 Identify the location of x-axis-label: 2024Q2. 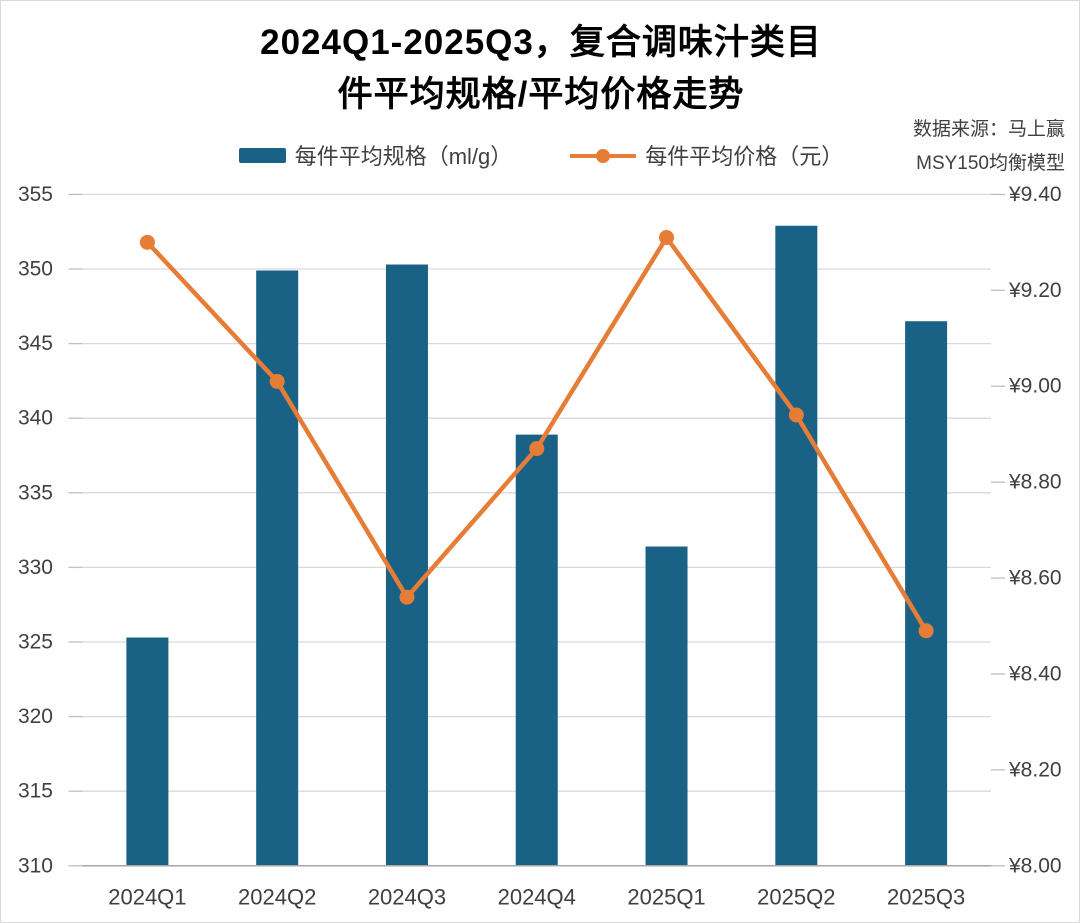
(277, 897).